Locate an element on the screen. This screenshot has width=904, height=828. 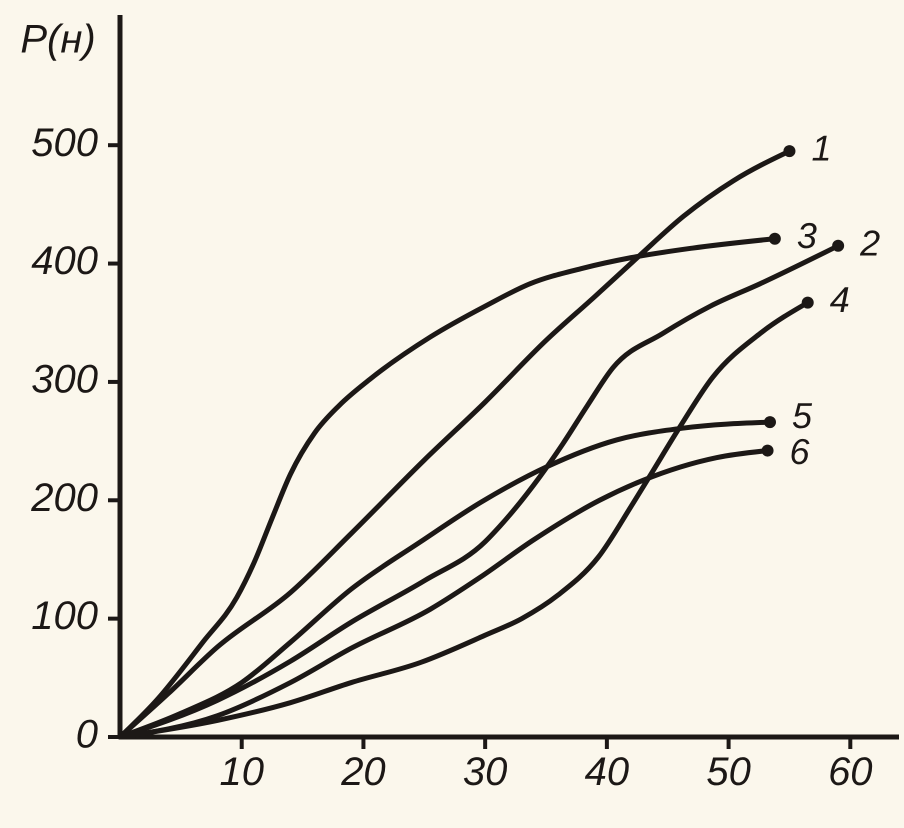
x-tick-label: 50 is located at coordinates (728, 772).